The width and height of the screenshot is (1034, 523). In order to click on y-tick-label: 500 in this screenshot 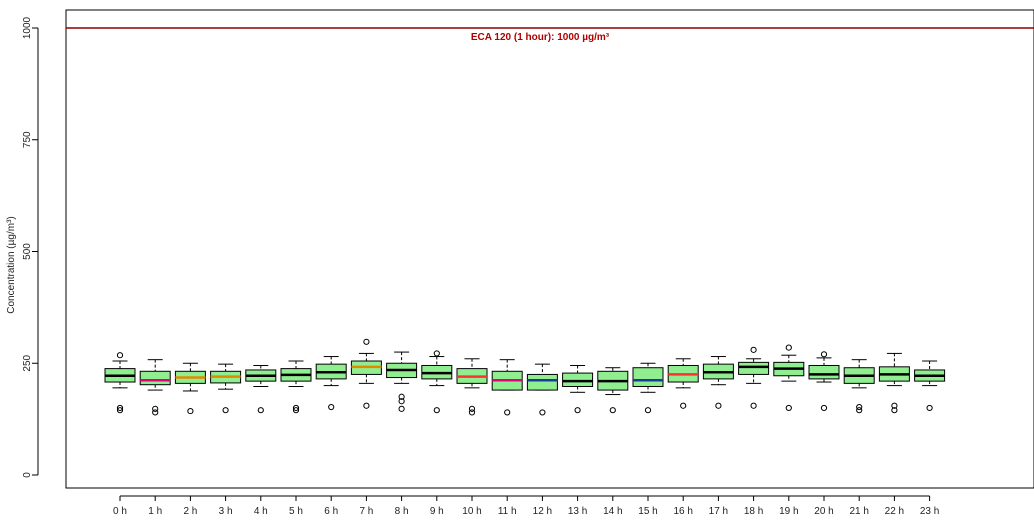, I will do `click(27, 251)`.